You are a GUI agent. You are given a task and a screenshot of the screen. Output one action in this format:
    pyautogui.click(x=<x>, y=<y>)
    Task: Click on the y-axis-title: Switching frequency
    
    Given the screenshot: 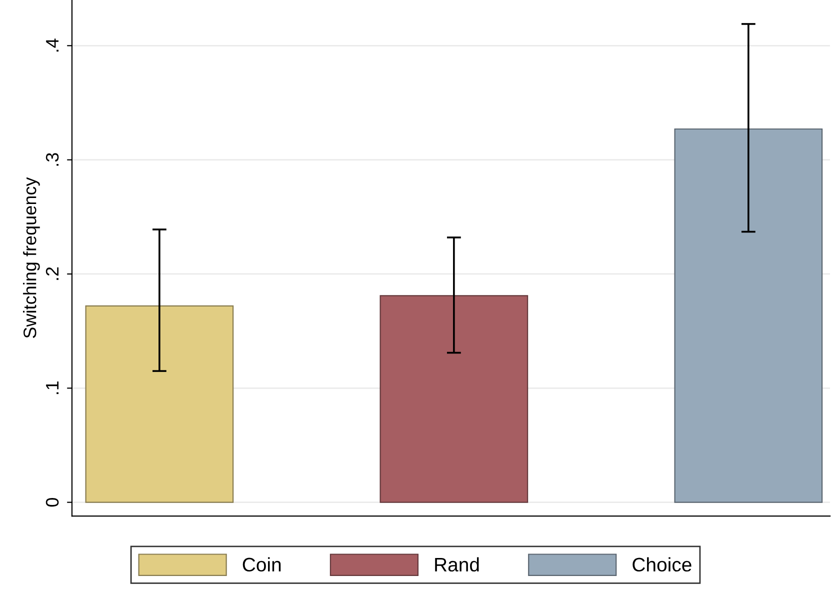 What is the action you would take?
    pyautogui.click(x=31, y=257)
    